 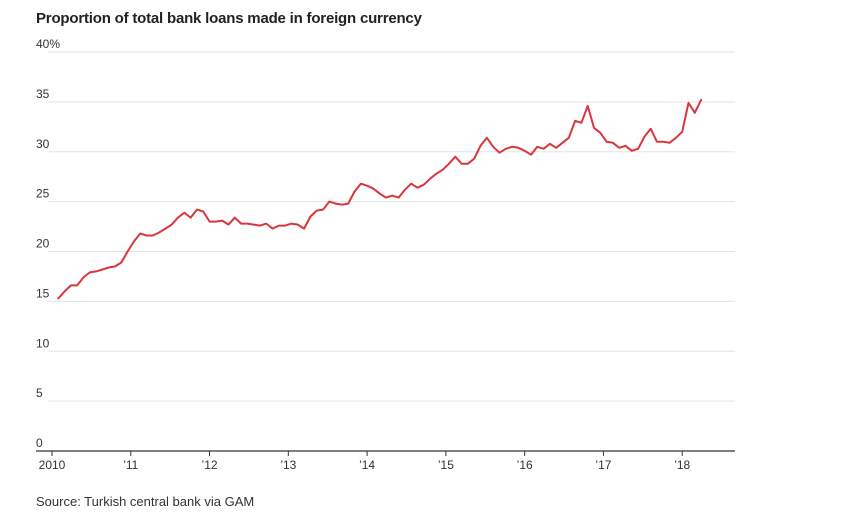 I want to click on y-axis-tick-labels: 0 5 10 15 20 25 30 35 40%, so click(x=48, y=243).